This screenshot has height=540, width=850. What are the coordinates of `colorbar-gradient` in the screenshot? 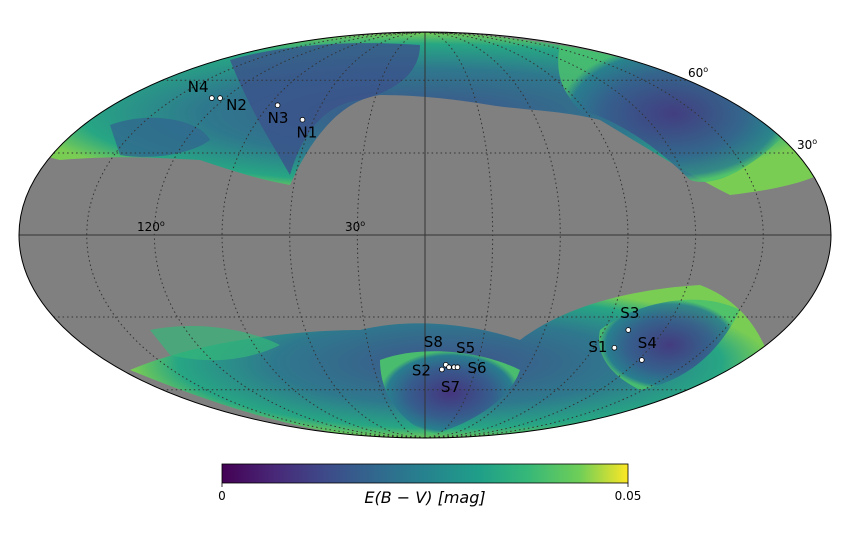 It's located at (425, 473).